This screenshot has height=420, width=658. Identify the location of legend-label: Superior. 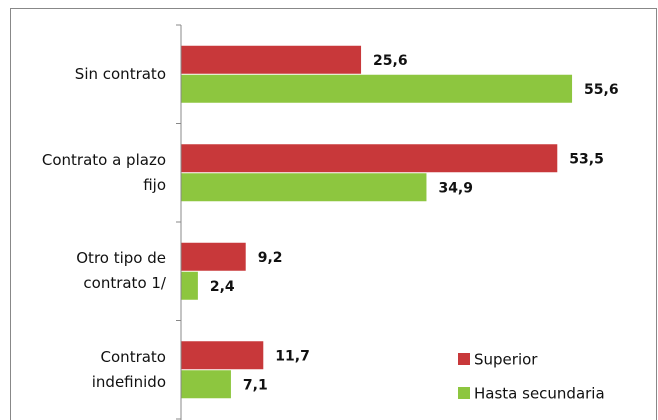
(506, 360).